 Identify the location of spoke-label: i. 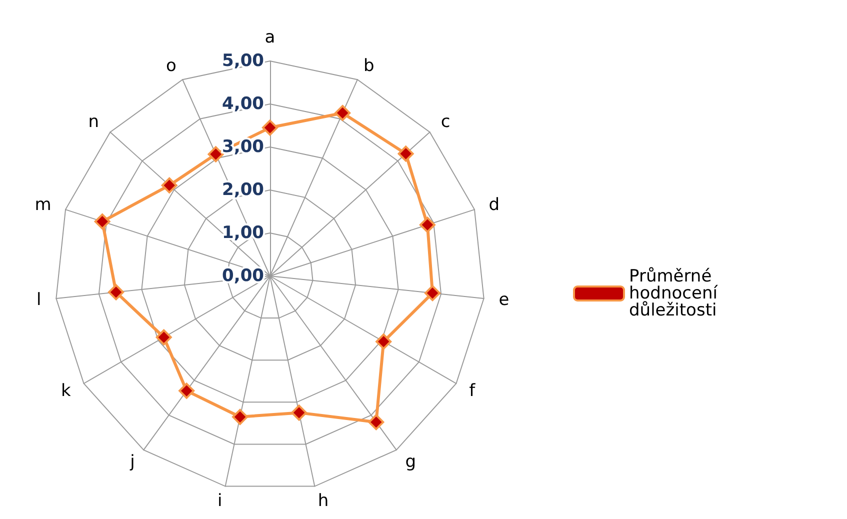
(219, 500).